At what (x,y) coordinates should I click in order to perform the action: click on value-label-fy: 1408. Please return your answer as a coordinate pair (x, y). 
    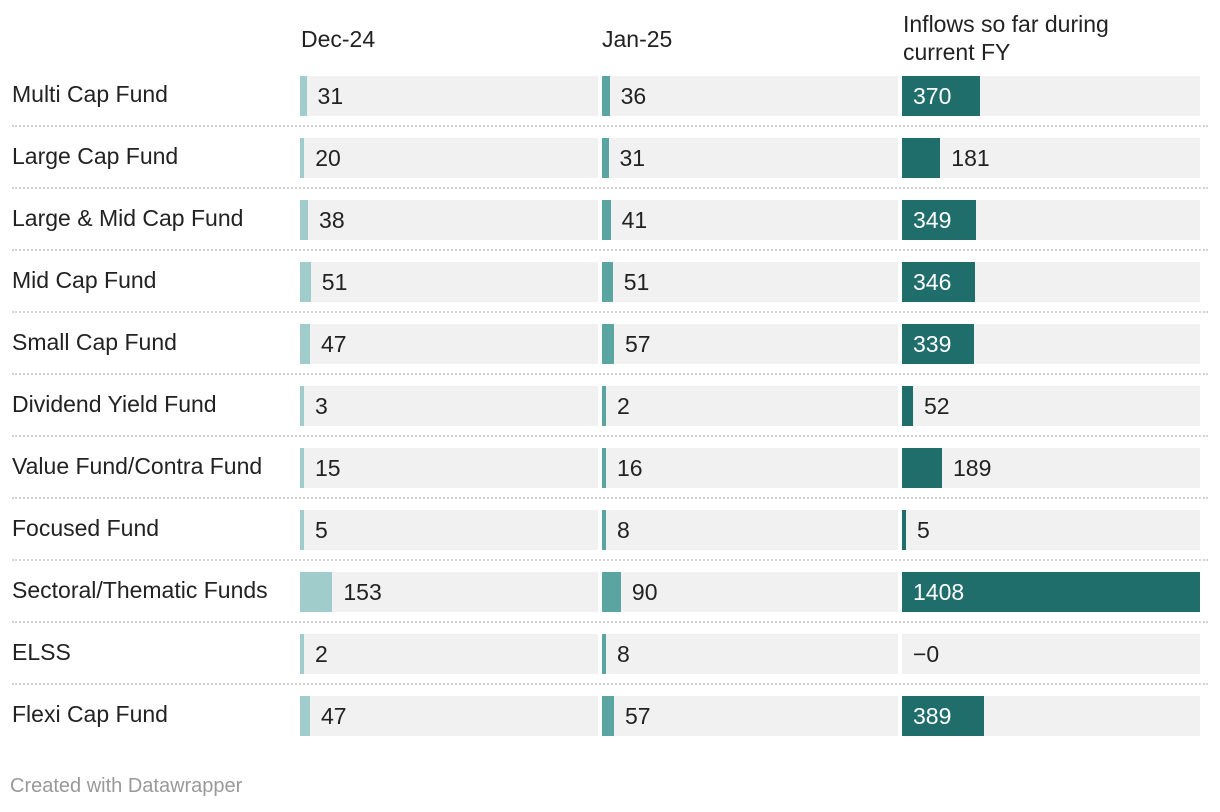
    Looking at the image, I should click on (939, 592).